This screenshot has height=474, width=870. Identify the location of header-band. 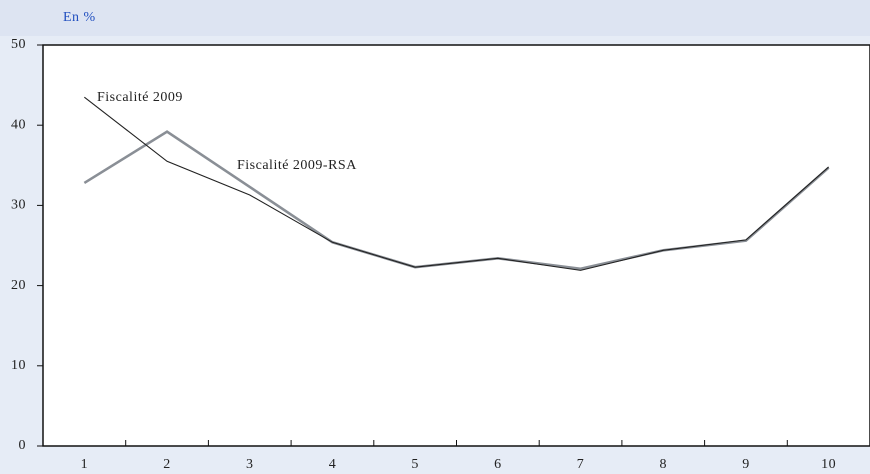
(435, 18).